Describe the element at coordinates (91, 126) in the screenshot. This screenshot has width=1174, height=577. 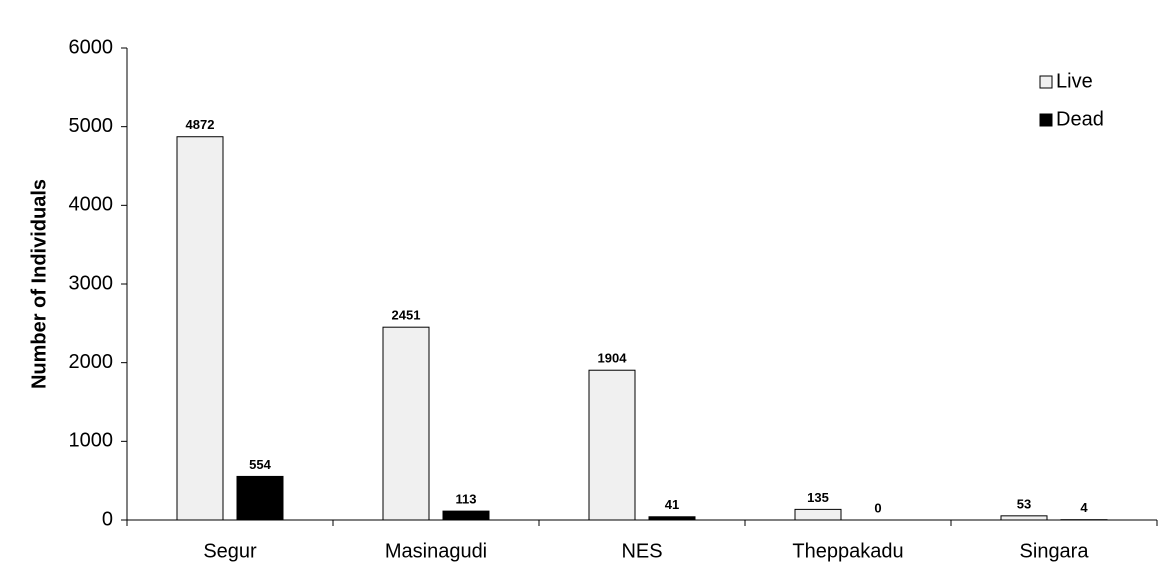
I see `y-tick-label: 5000` at that location.